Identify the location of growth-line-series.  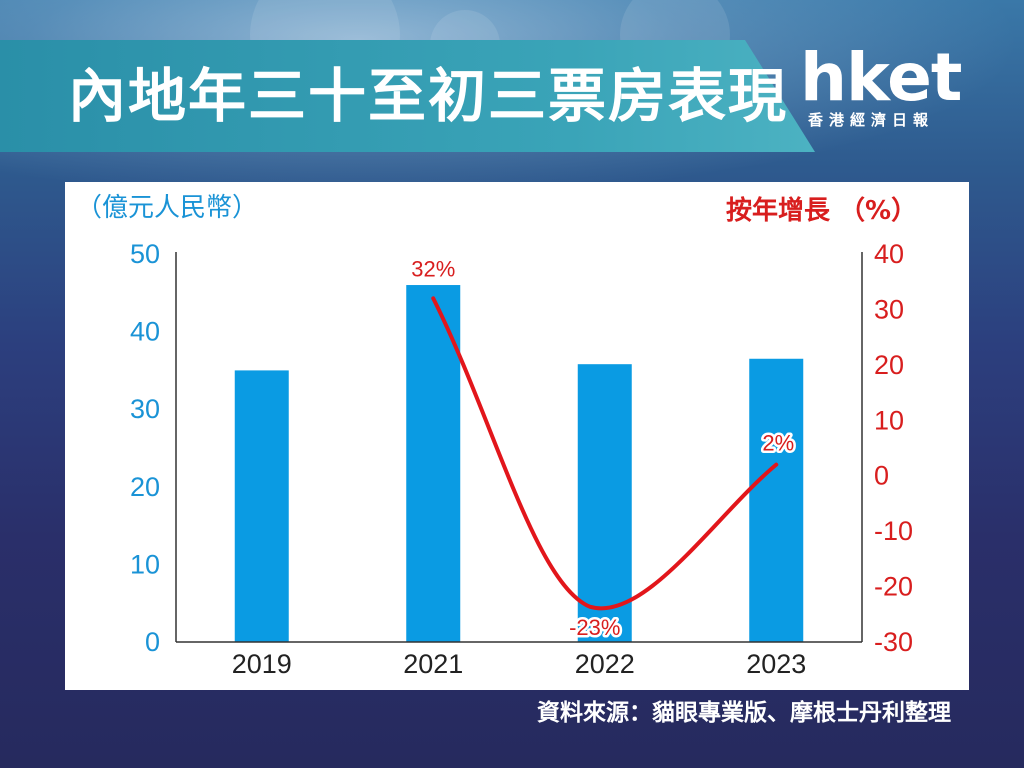
(605, 453).